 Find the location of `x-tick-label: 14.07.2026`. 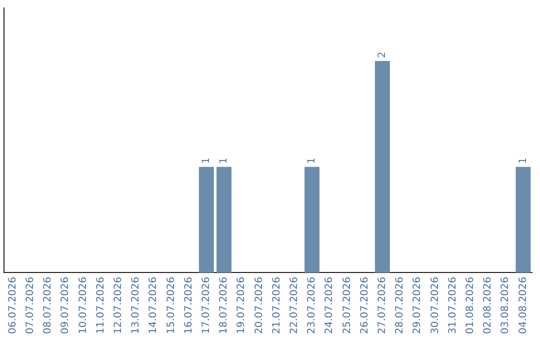

x-tick-label: 14.07.2026 is located at coordinates (154, 305).